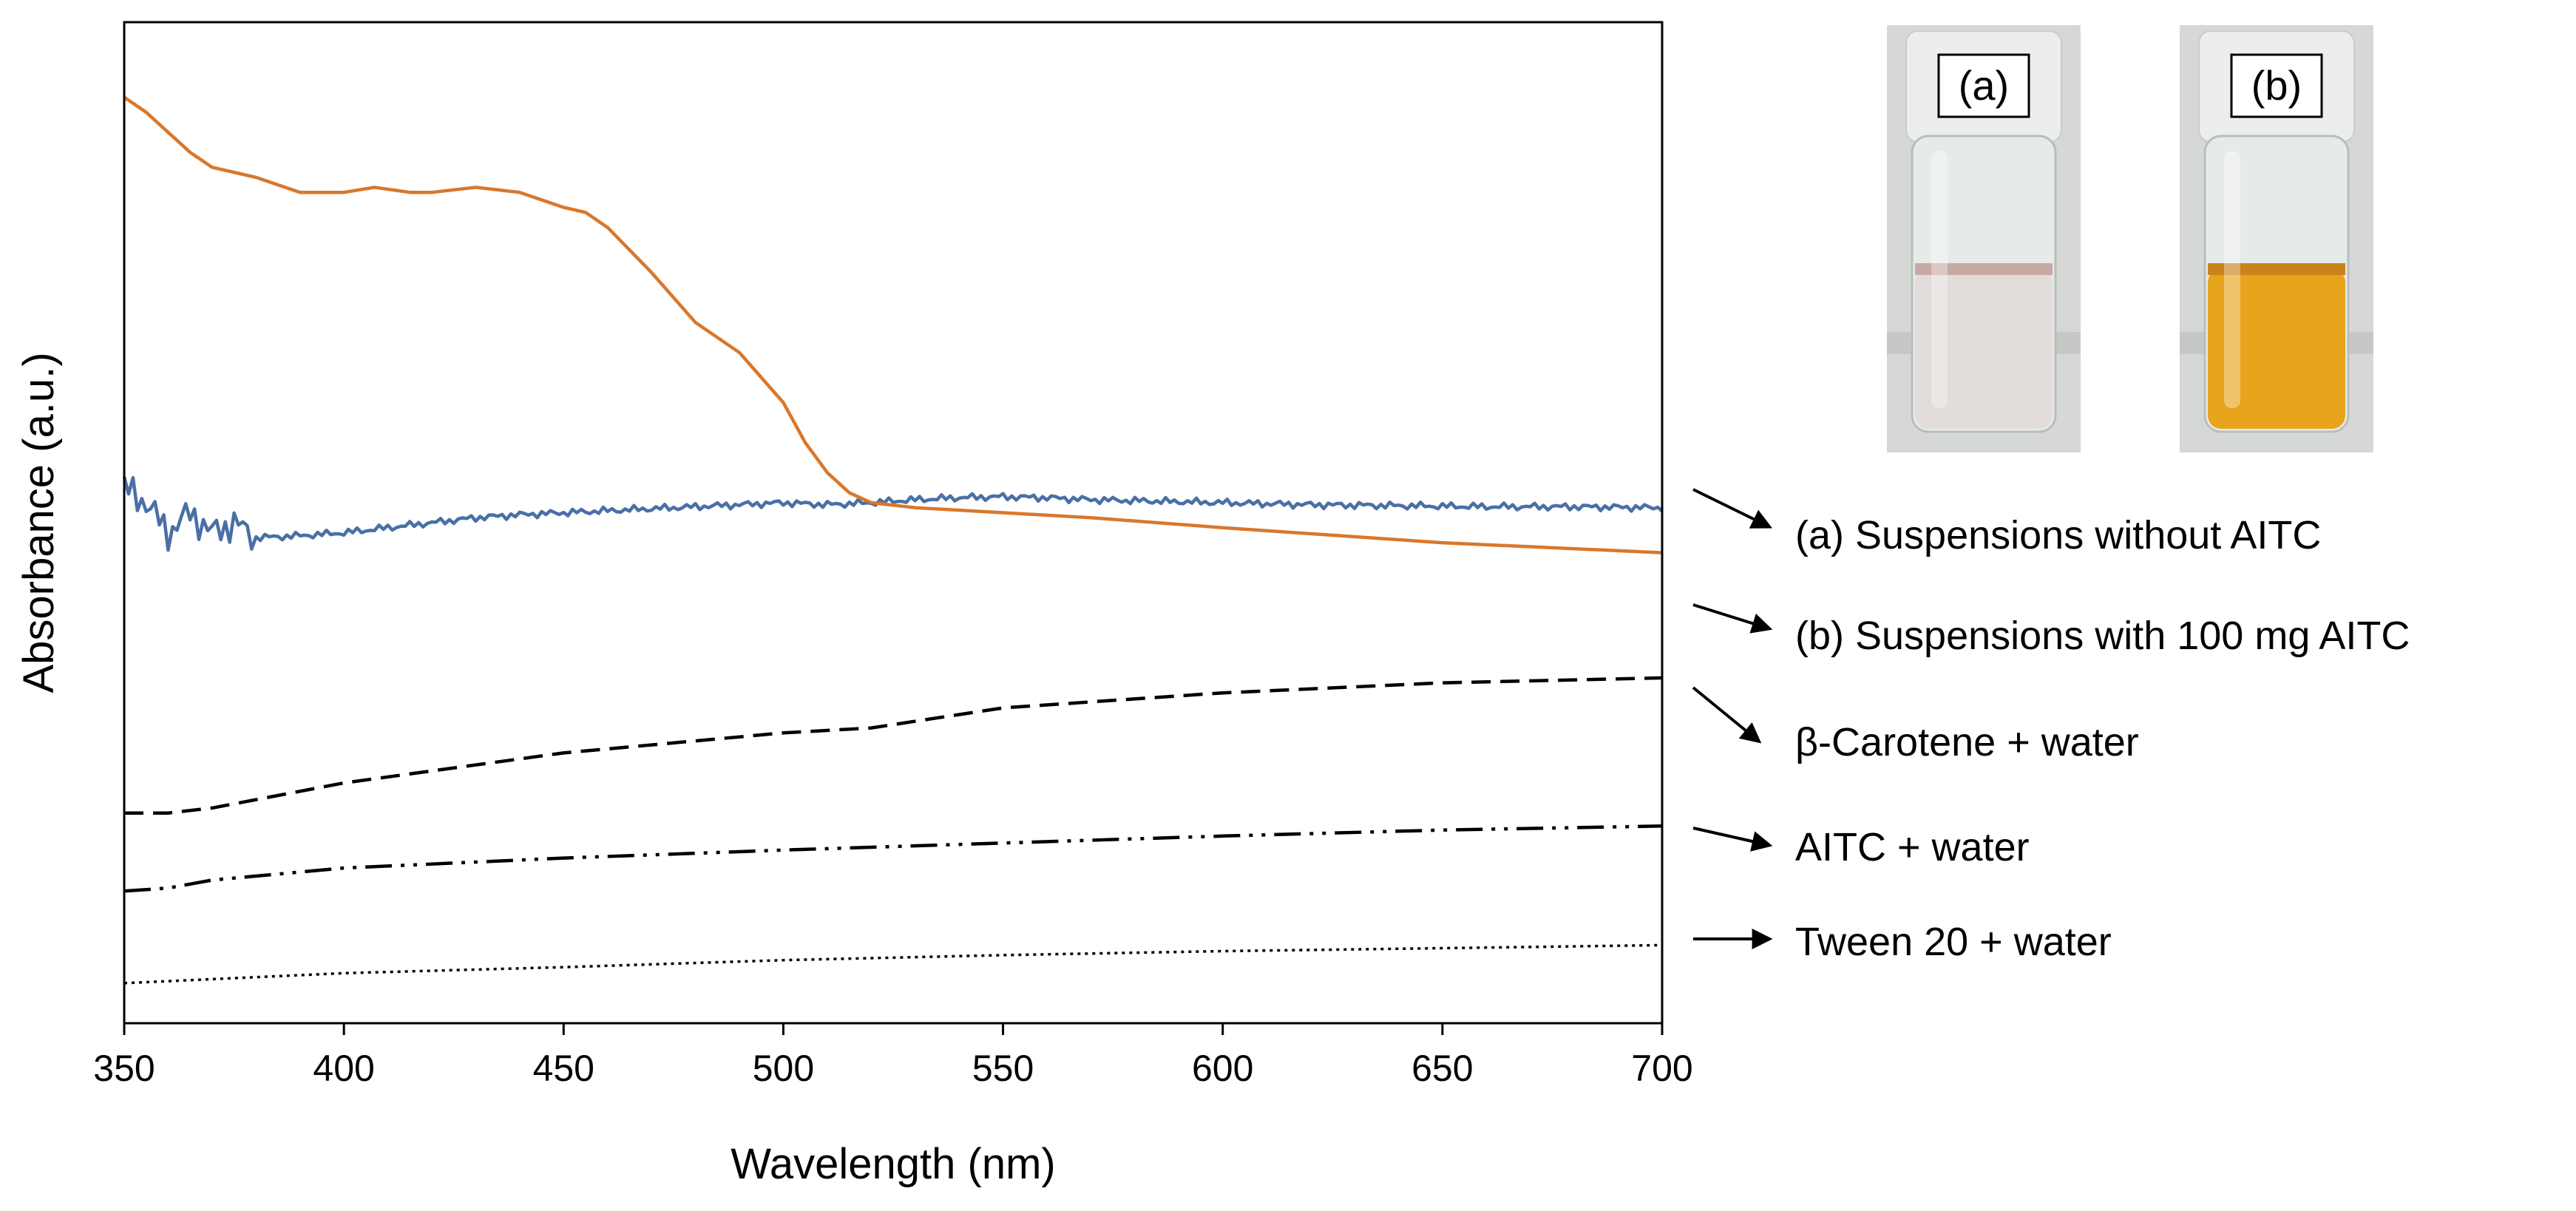  What do you see at coordinates (2276, 239) in the screenshot?
I see `vial-photo-b: (b)` at bounding box center [2276, 239].